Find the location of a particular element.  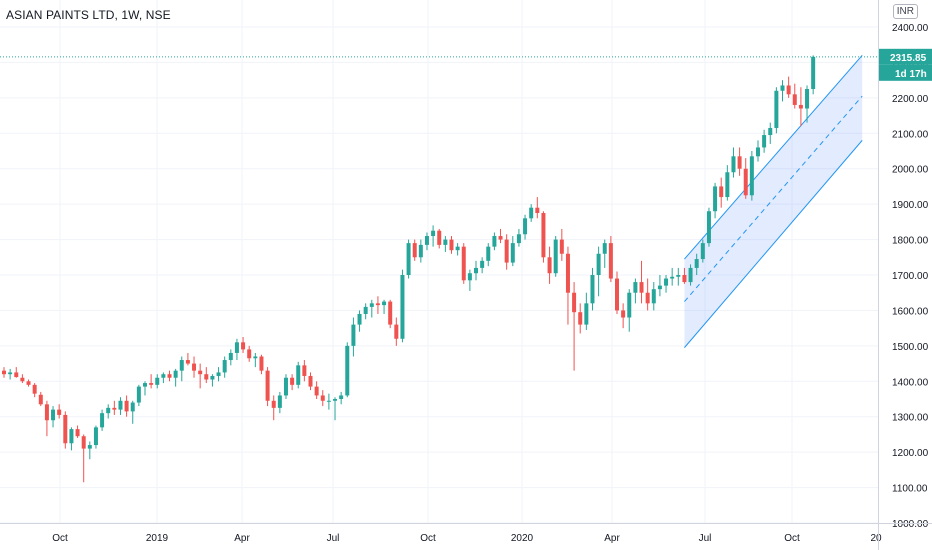

channel-lower-line is located at coordinates (773, 244).